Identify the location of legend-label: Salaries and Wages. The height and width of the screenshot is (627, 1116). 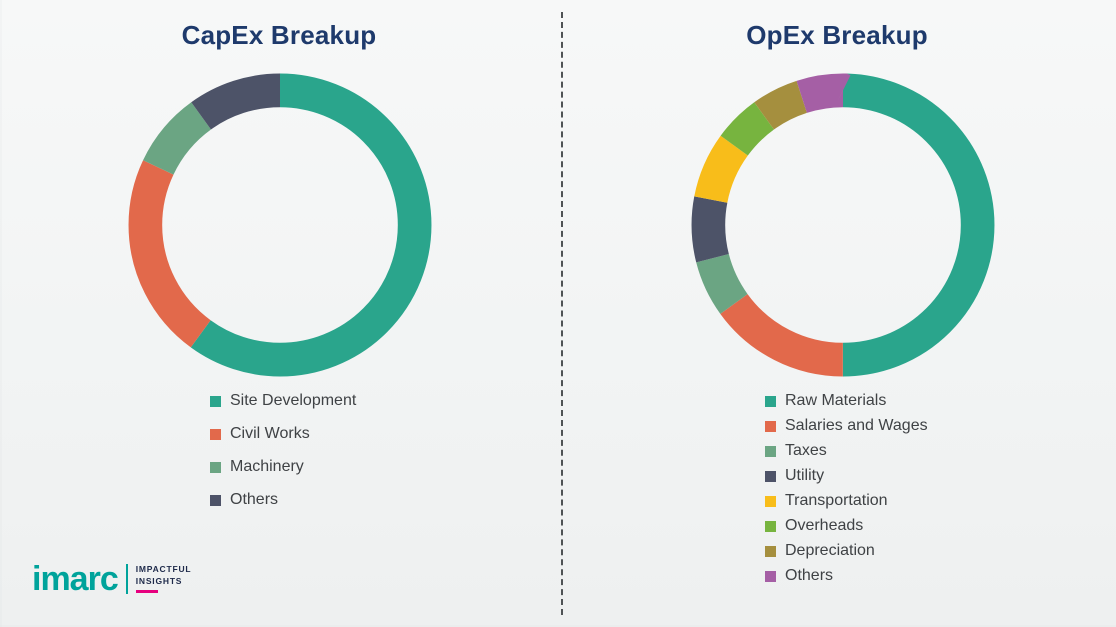
(856, 425).